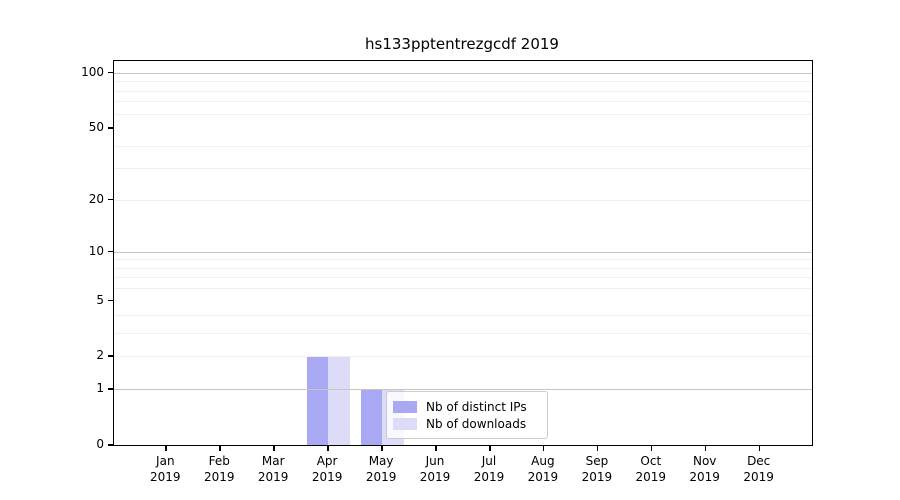  What do you see at coordinates (273, 469) in the screenshot?
I see `x-tick-label-mar: Mar 2019` at bounding box center [273, 469].